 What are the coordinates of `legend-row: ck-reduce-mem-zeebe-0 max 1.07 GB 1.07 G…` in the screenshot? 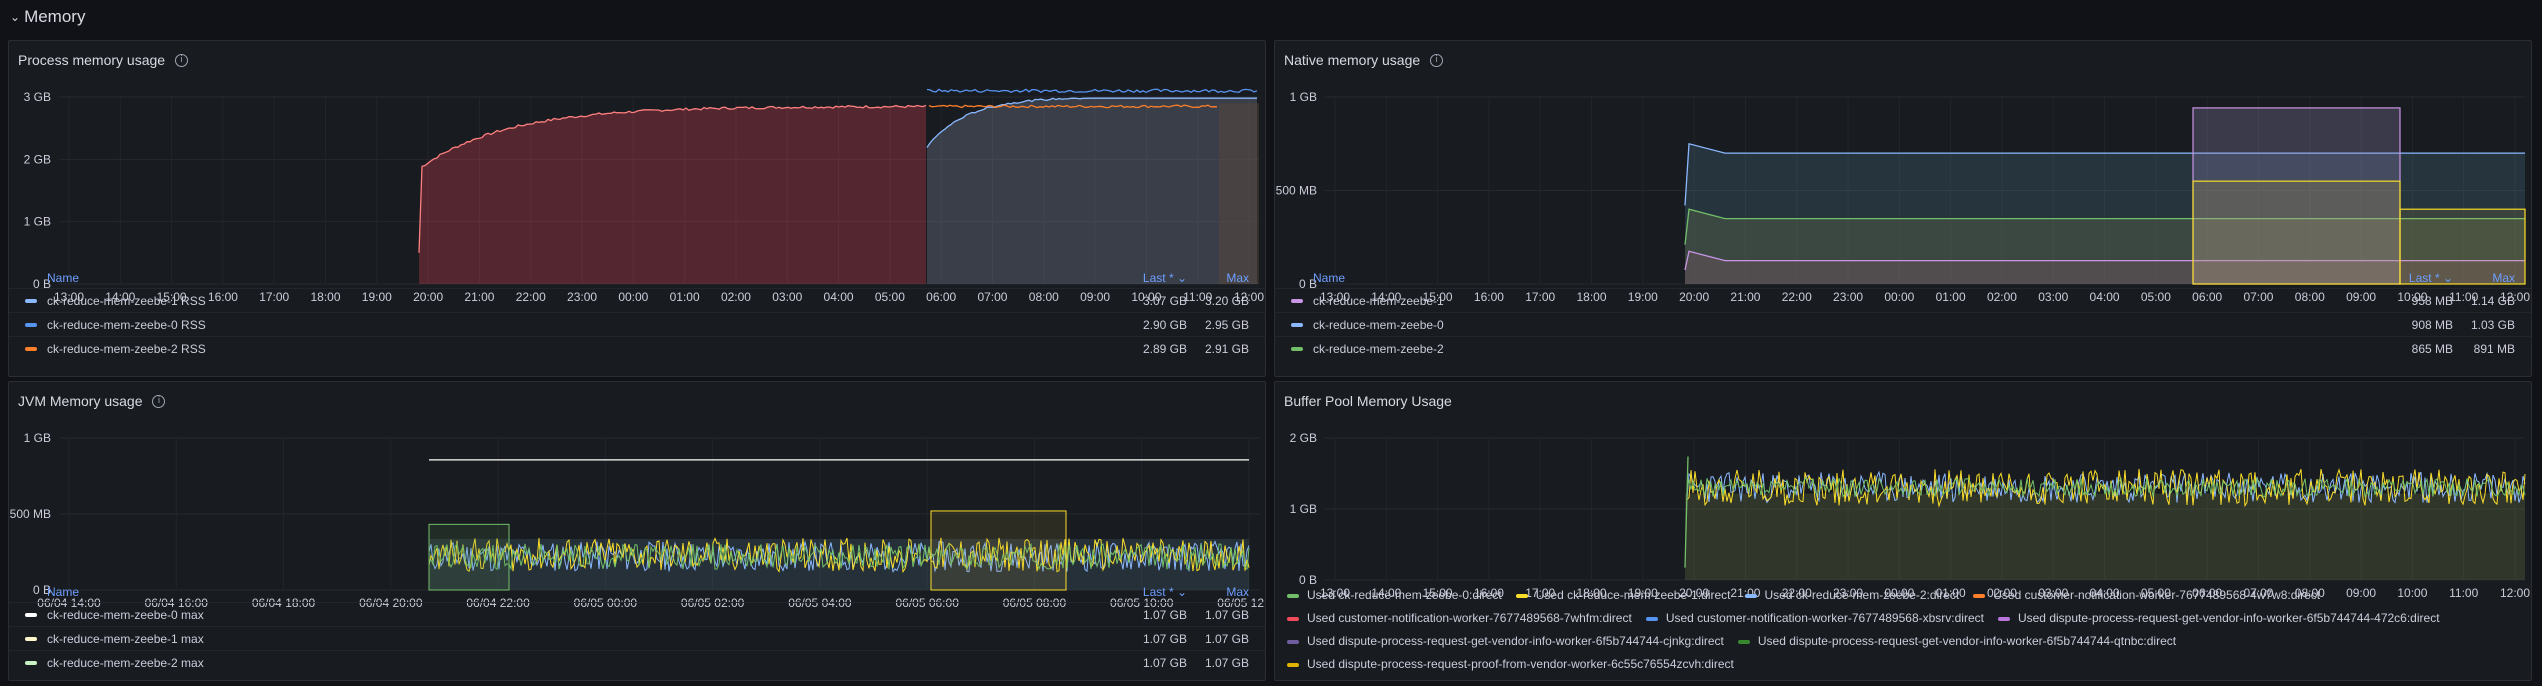 It's located at (637, 614).